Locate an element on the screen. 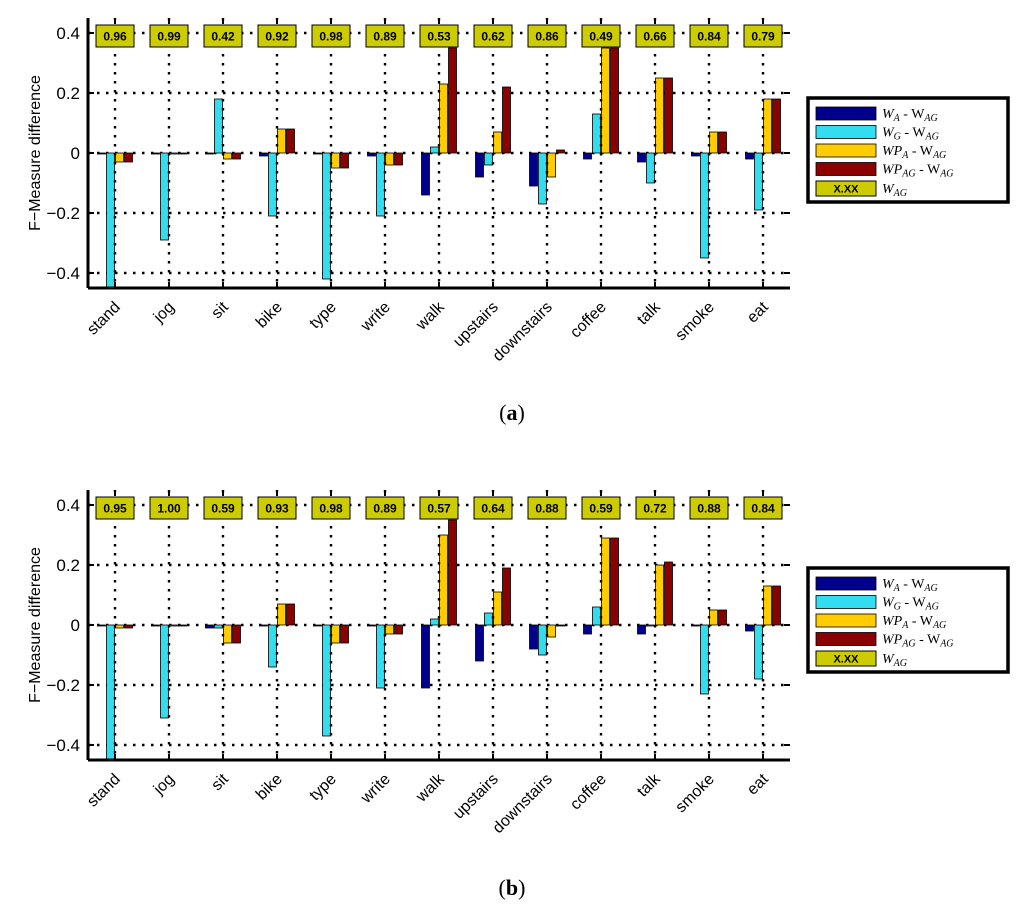  bar-downstairs-s0 is located at coordinates (533, 169).